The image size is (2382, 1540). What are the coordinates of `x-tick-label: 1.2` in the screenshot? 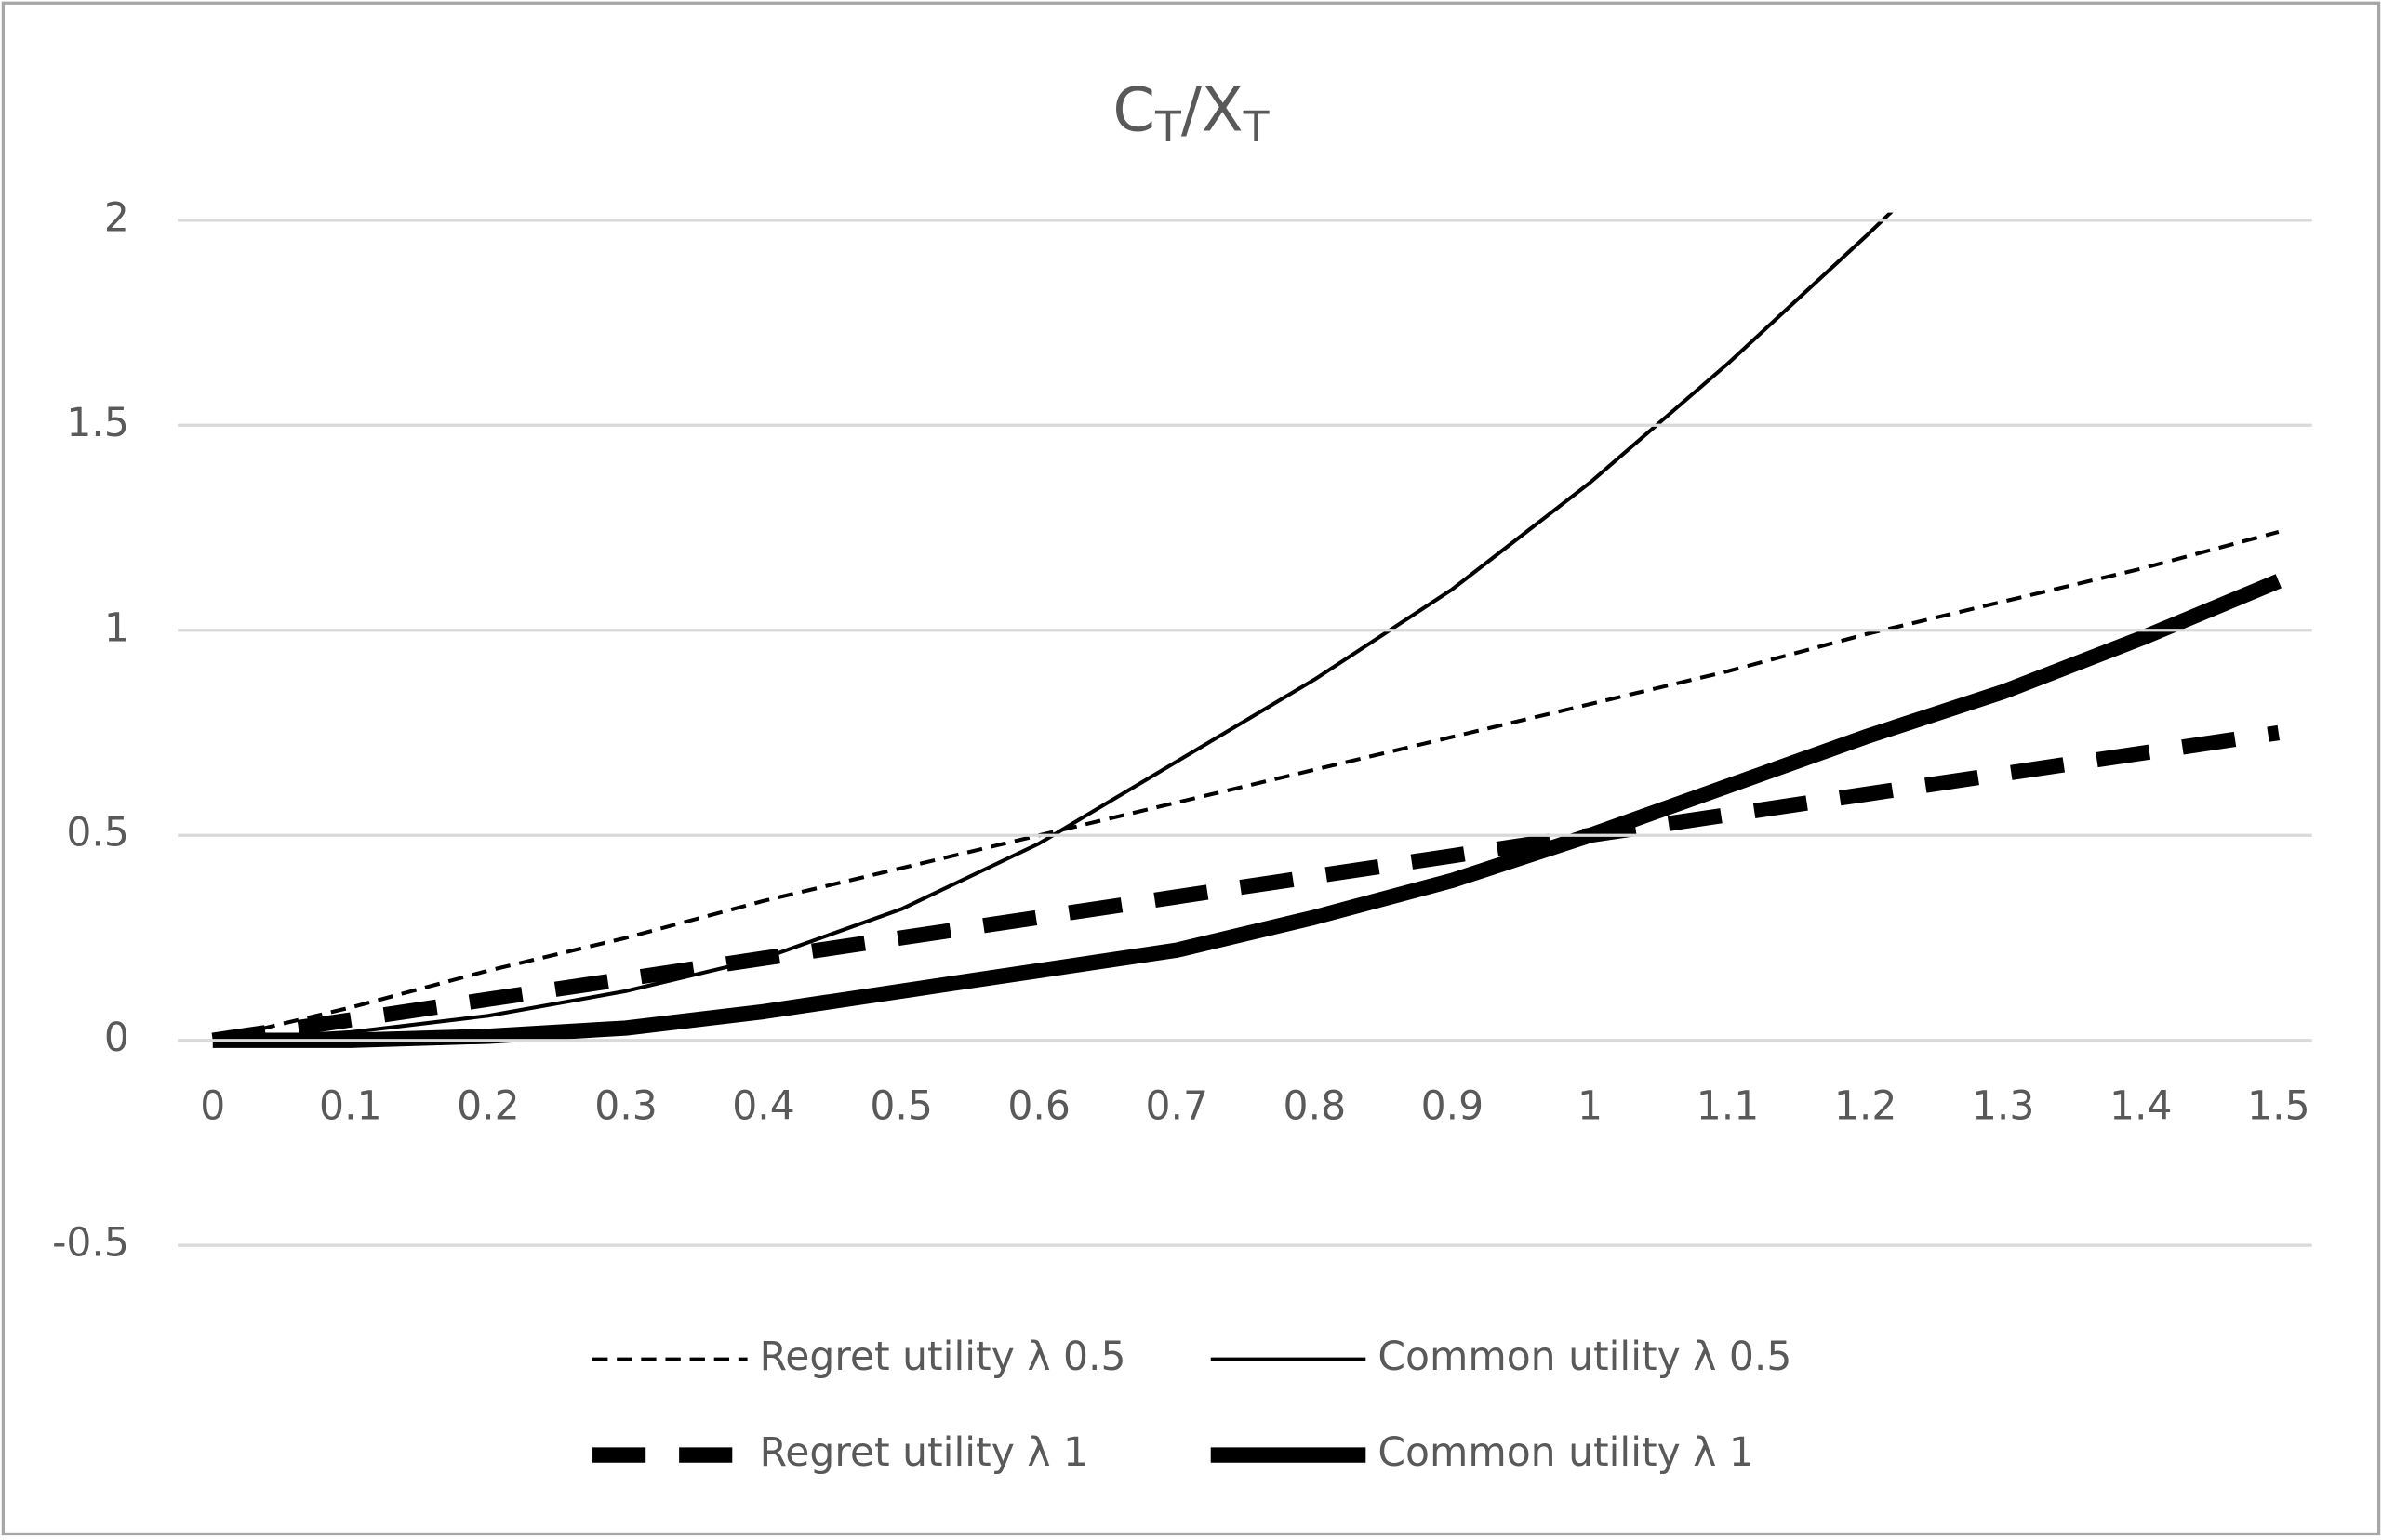 It's located at (1865, 1107).